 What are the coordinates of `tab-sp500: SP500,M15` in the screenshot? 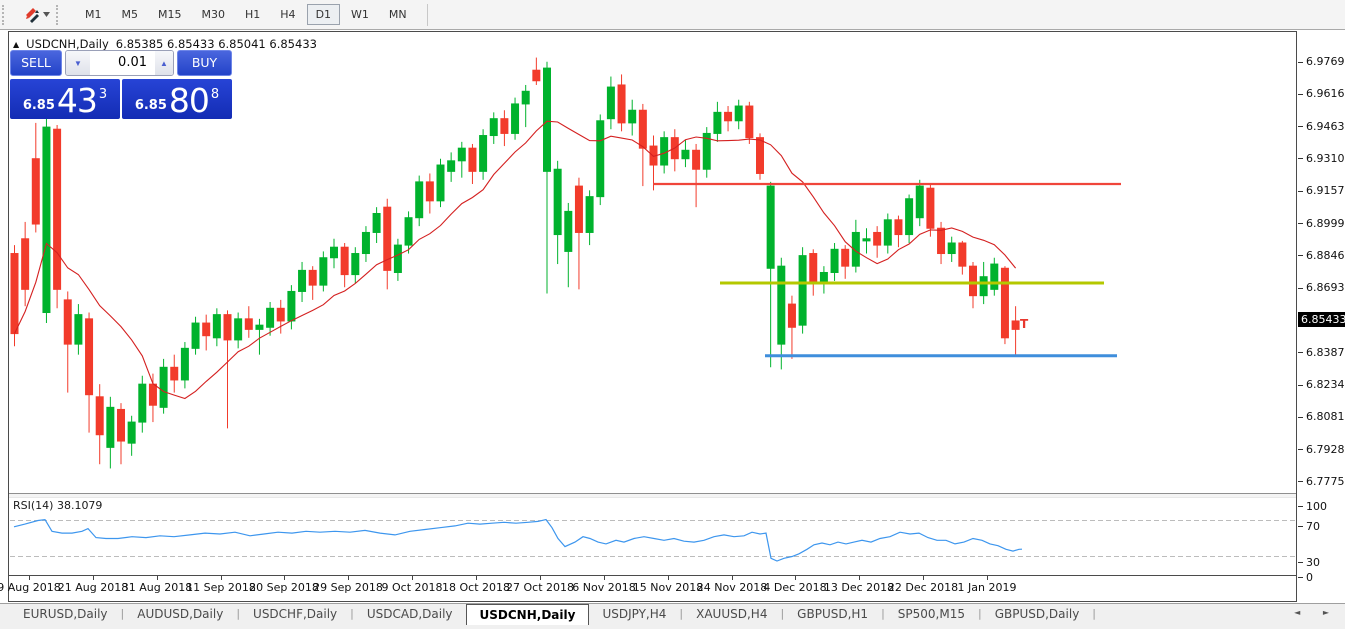 It's located at (931, 614).